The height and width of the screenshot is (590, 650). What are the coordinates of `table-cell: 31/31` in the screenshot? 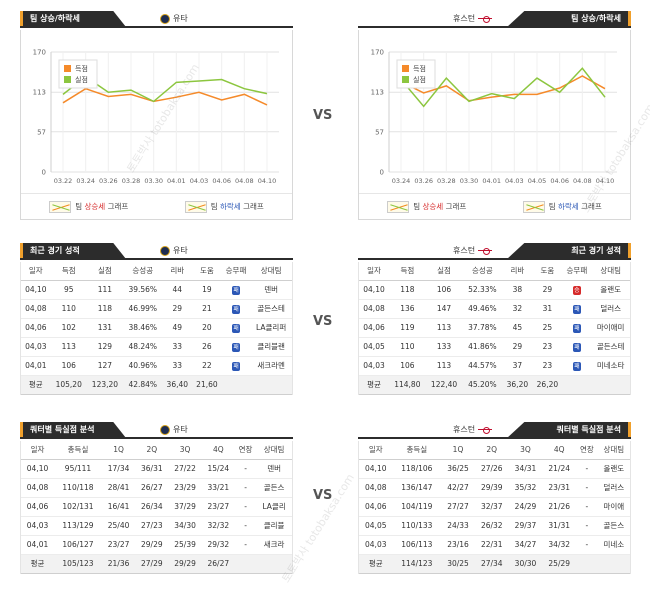 It's located at (559, 526).